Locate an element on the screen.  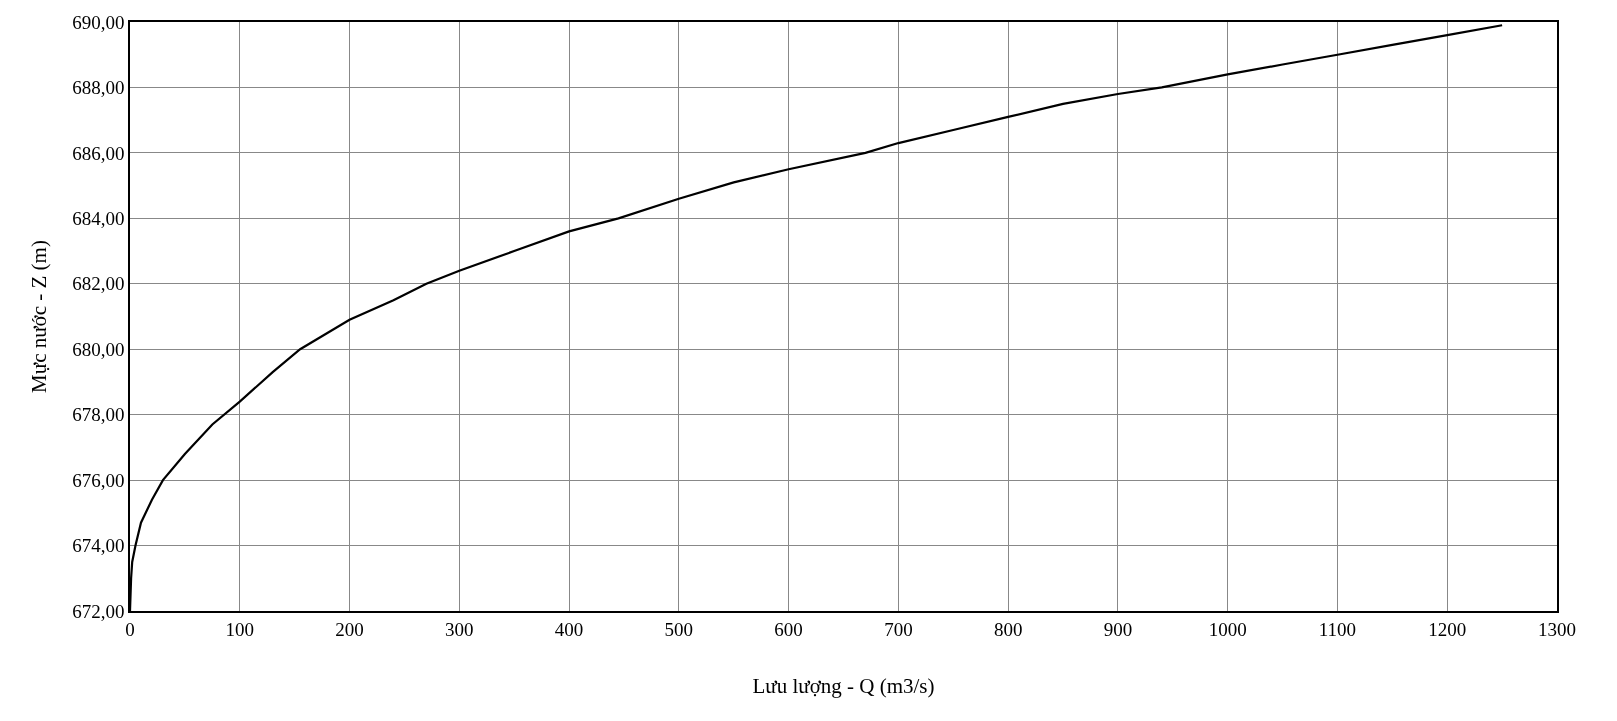
x-tick-label: 1100 is located at coordinates (1337, 629).